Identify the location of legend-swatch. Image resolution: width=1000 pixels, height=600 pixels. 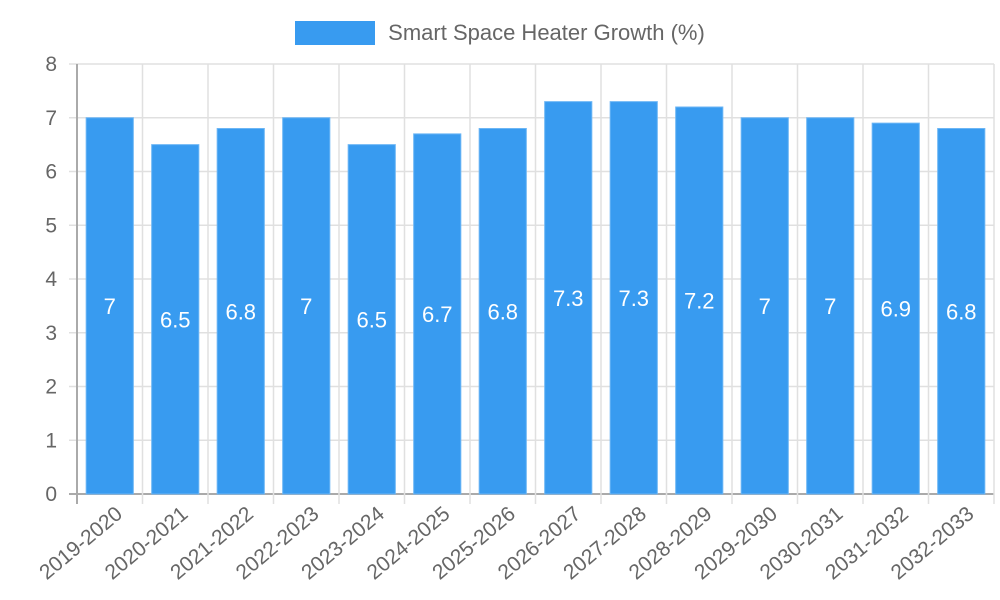
(335, 33).